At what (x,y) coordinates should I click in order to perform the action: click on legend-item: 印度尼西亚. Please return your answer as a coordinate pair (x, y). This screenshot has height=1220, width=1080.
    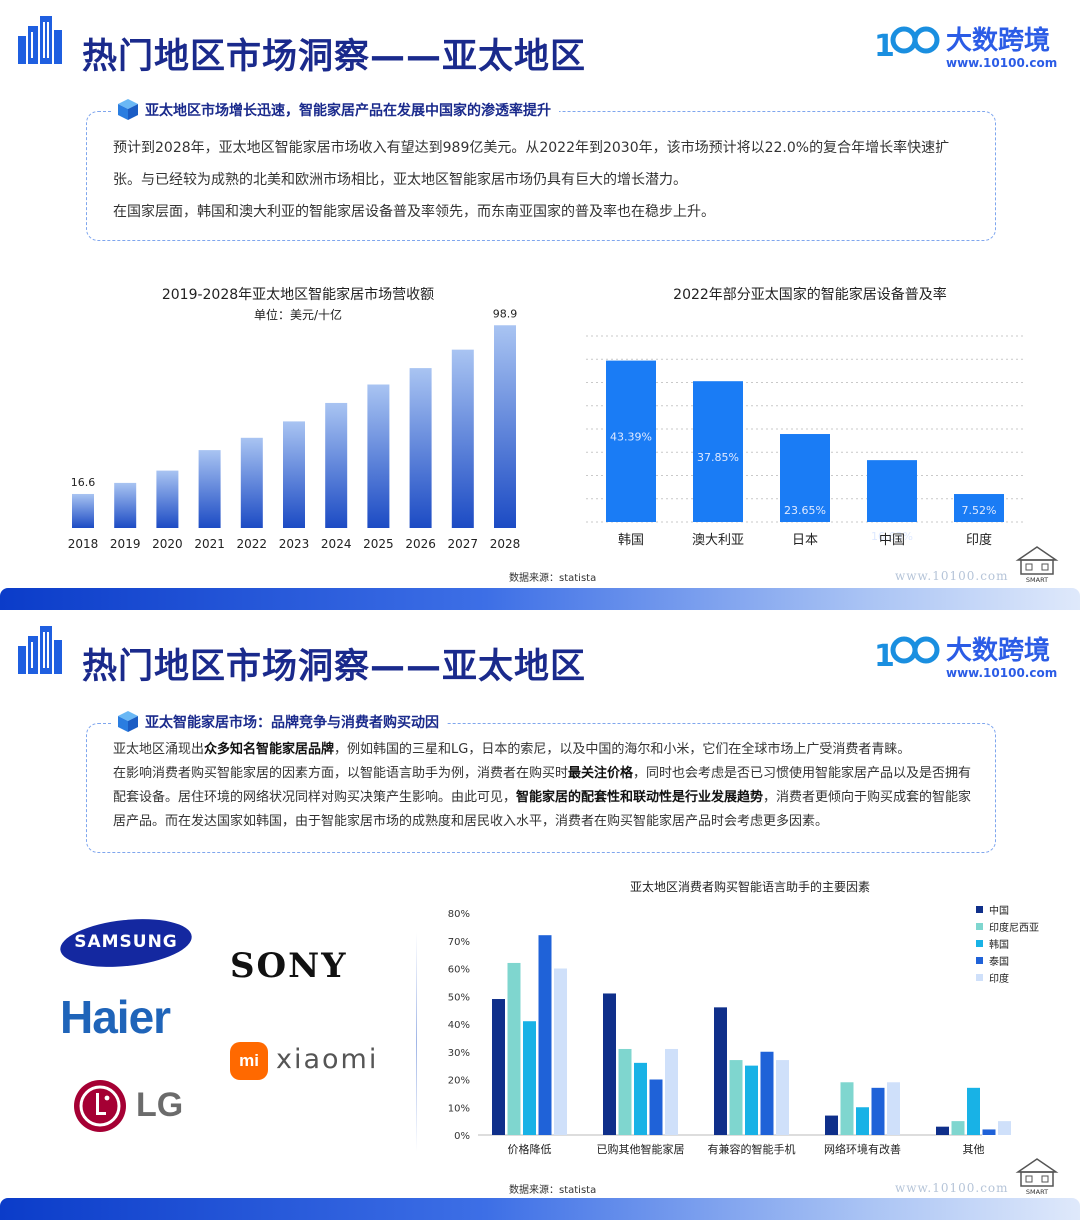
    Looking at the image, I should click on (1007, 926).